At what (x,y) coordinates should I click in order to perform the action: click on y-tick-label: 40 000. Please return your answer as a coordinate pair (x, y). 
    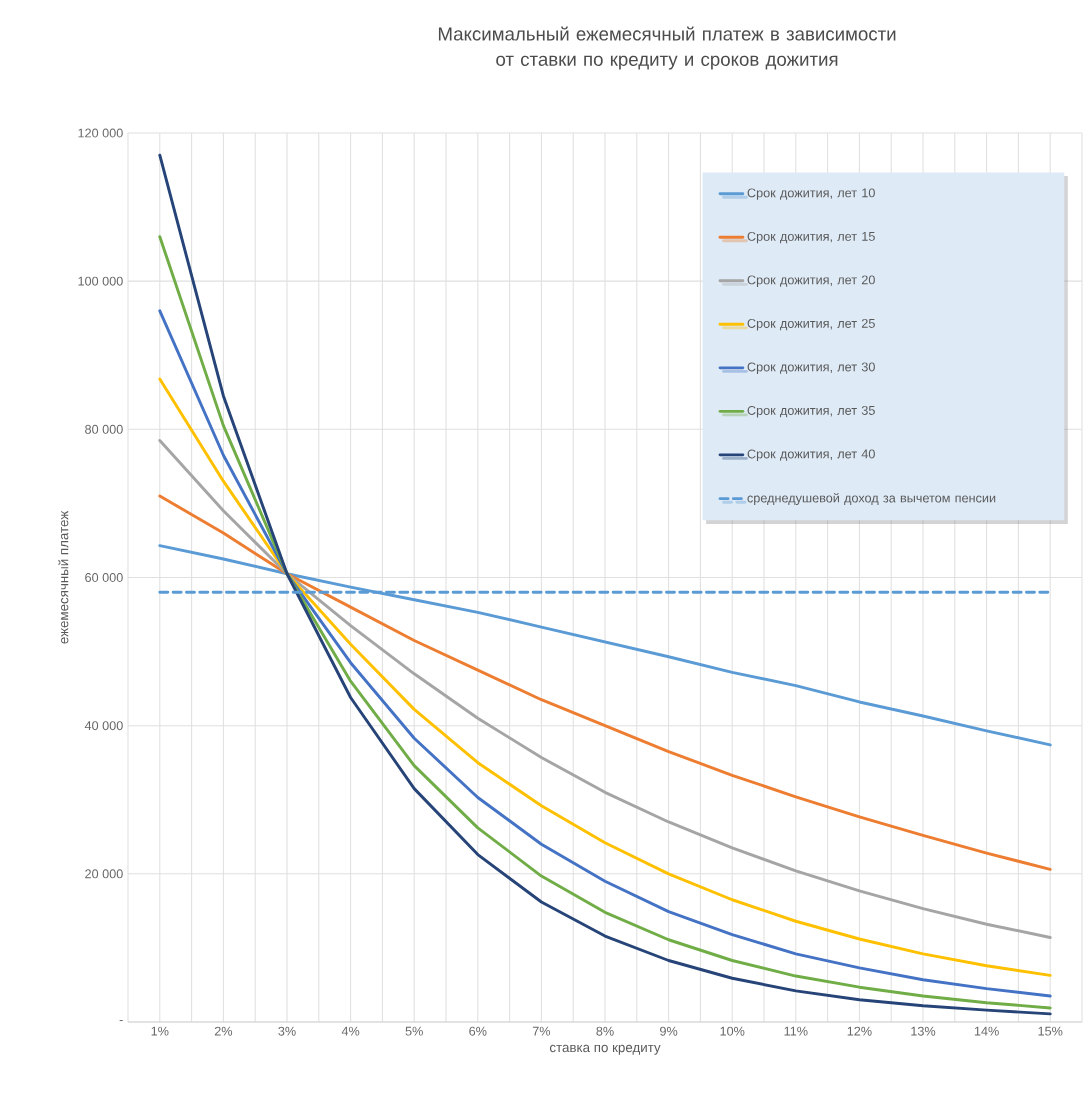
    Looking at the image, I should click on (103, 726).